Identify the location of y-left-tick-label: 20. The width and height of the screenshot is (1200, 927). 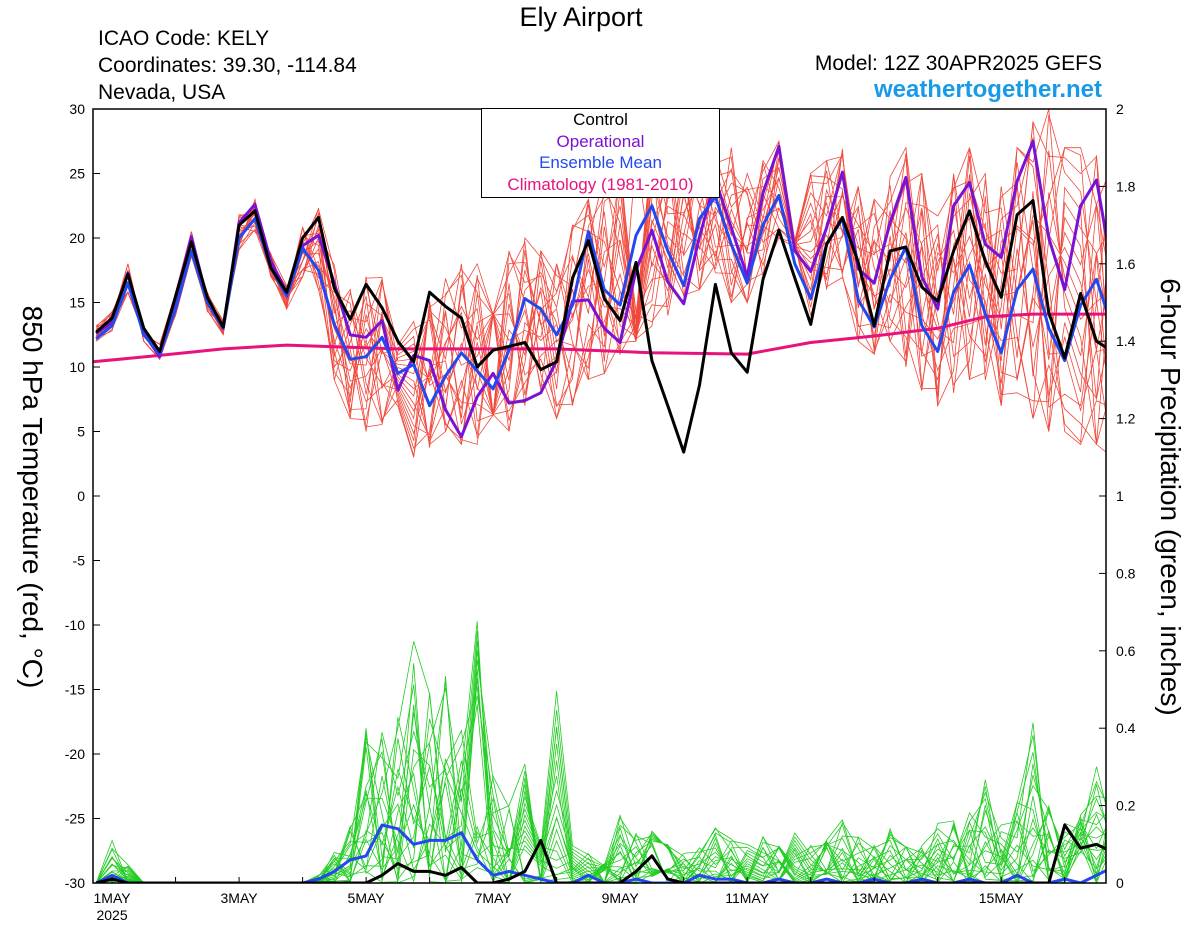
(77, 238).